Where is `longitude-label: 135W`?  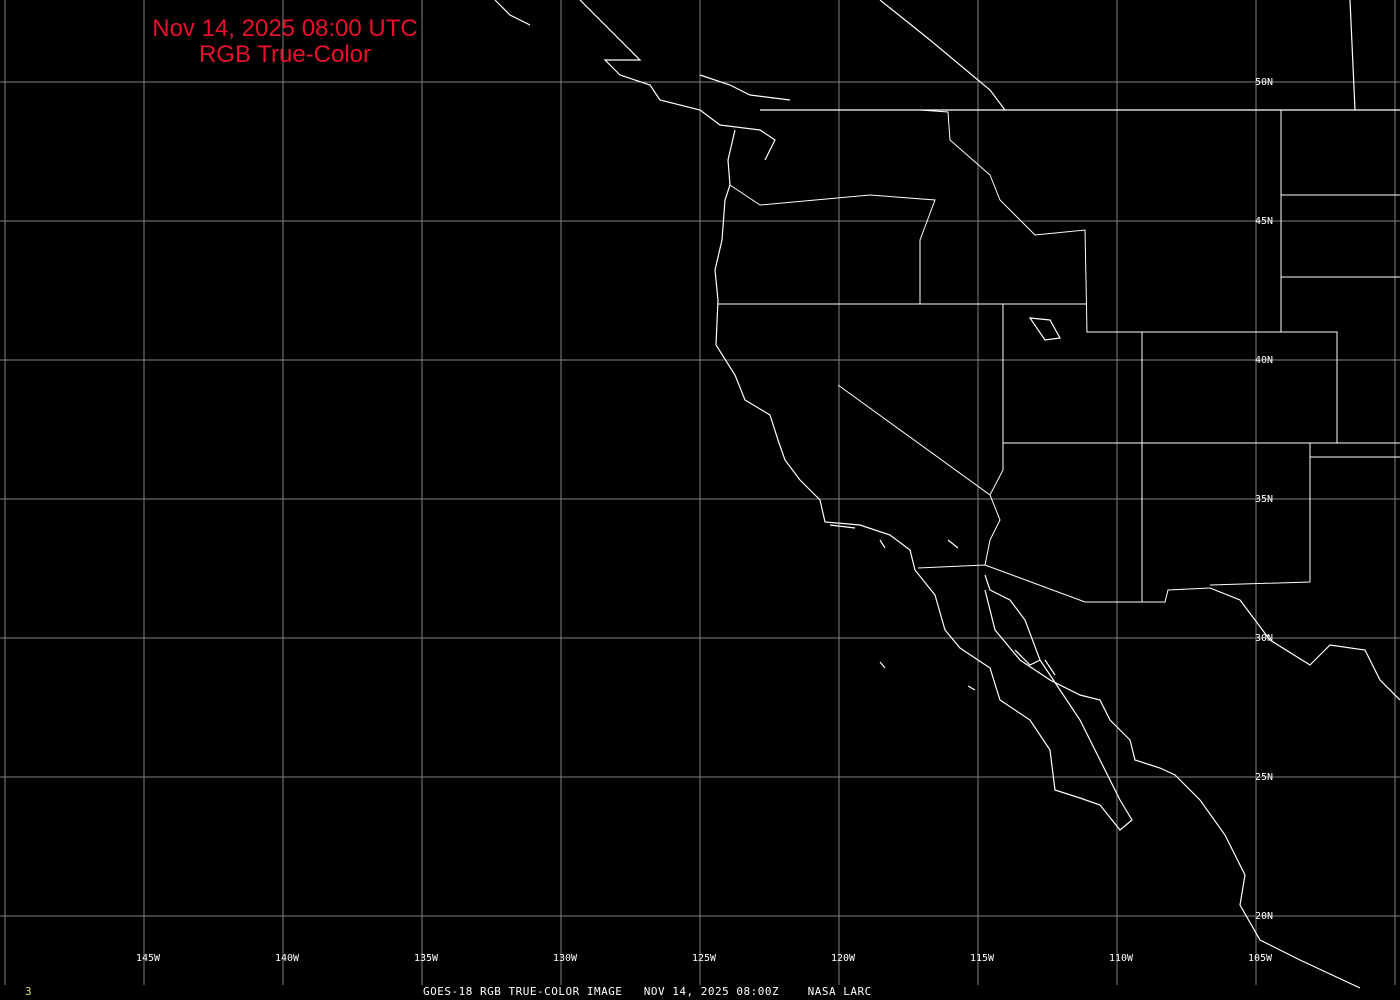
longitude-label: 135W is located at coordinates (426, 958).